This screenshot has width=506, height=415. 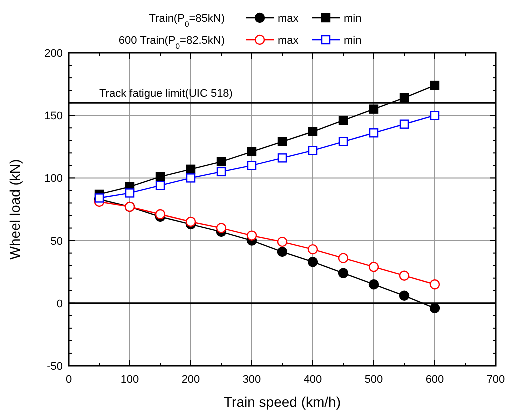 I want to click on ref-line-label: Track fatigue limit(UIC 518), so click(x=166, y=94).